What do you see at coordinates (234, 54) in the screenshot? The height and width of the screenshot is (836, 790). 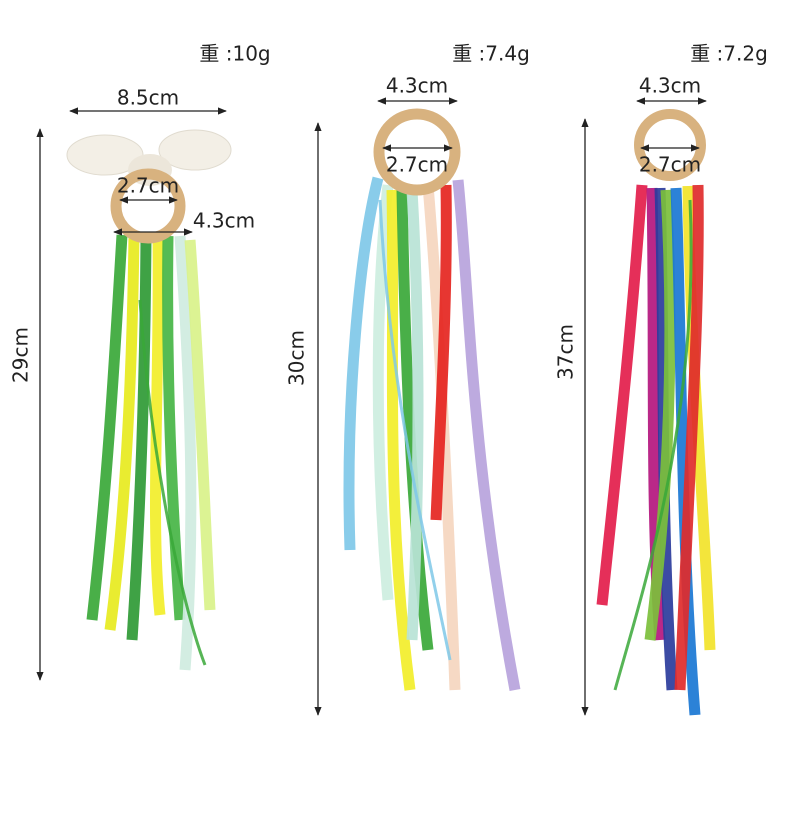 I see `weight-label: 重 :10g` at bounding box center [234, 54].